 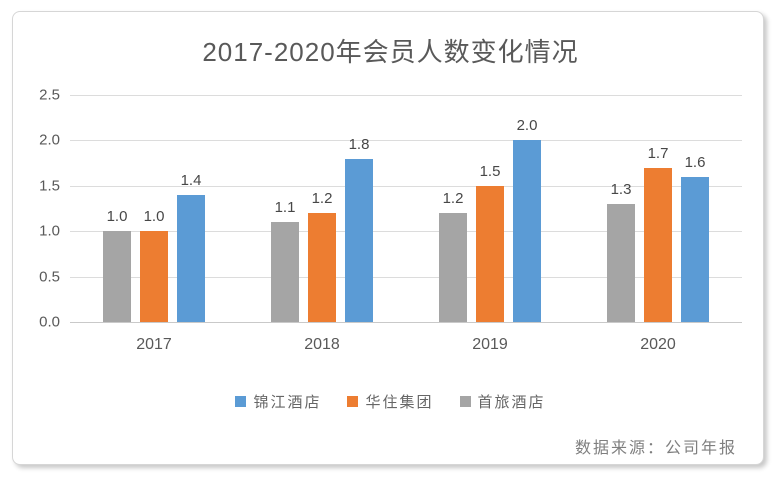 I want to click on bar-锦江酒店-2018, so click(x=359, y=240).